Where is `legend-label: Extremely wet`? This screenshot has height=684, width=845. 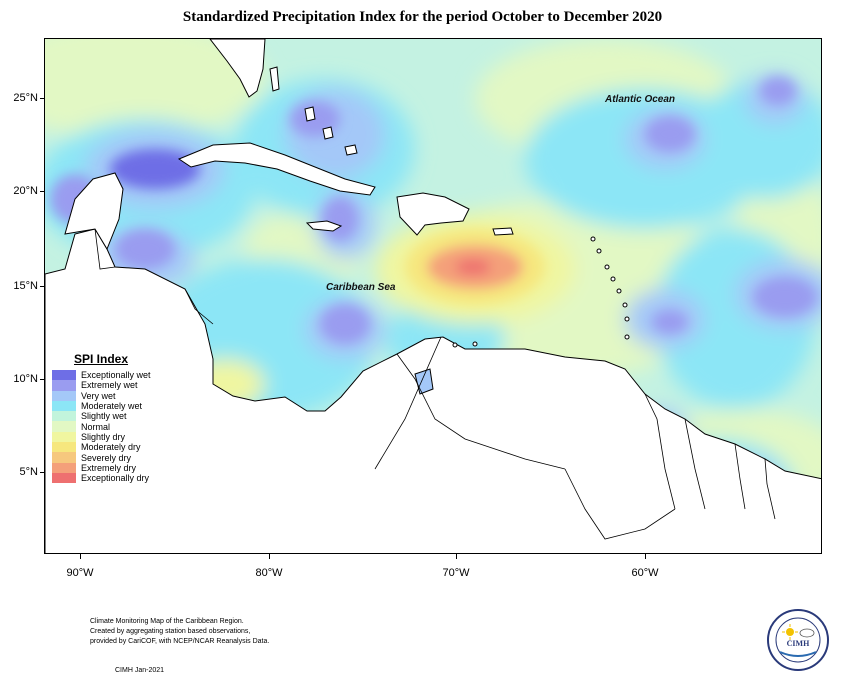 legend-label: Extremely wet is located at coordinates (109, 385).